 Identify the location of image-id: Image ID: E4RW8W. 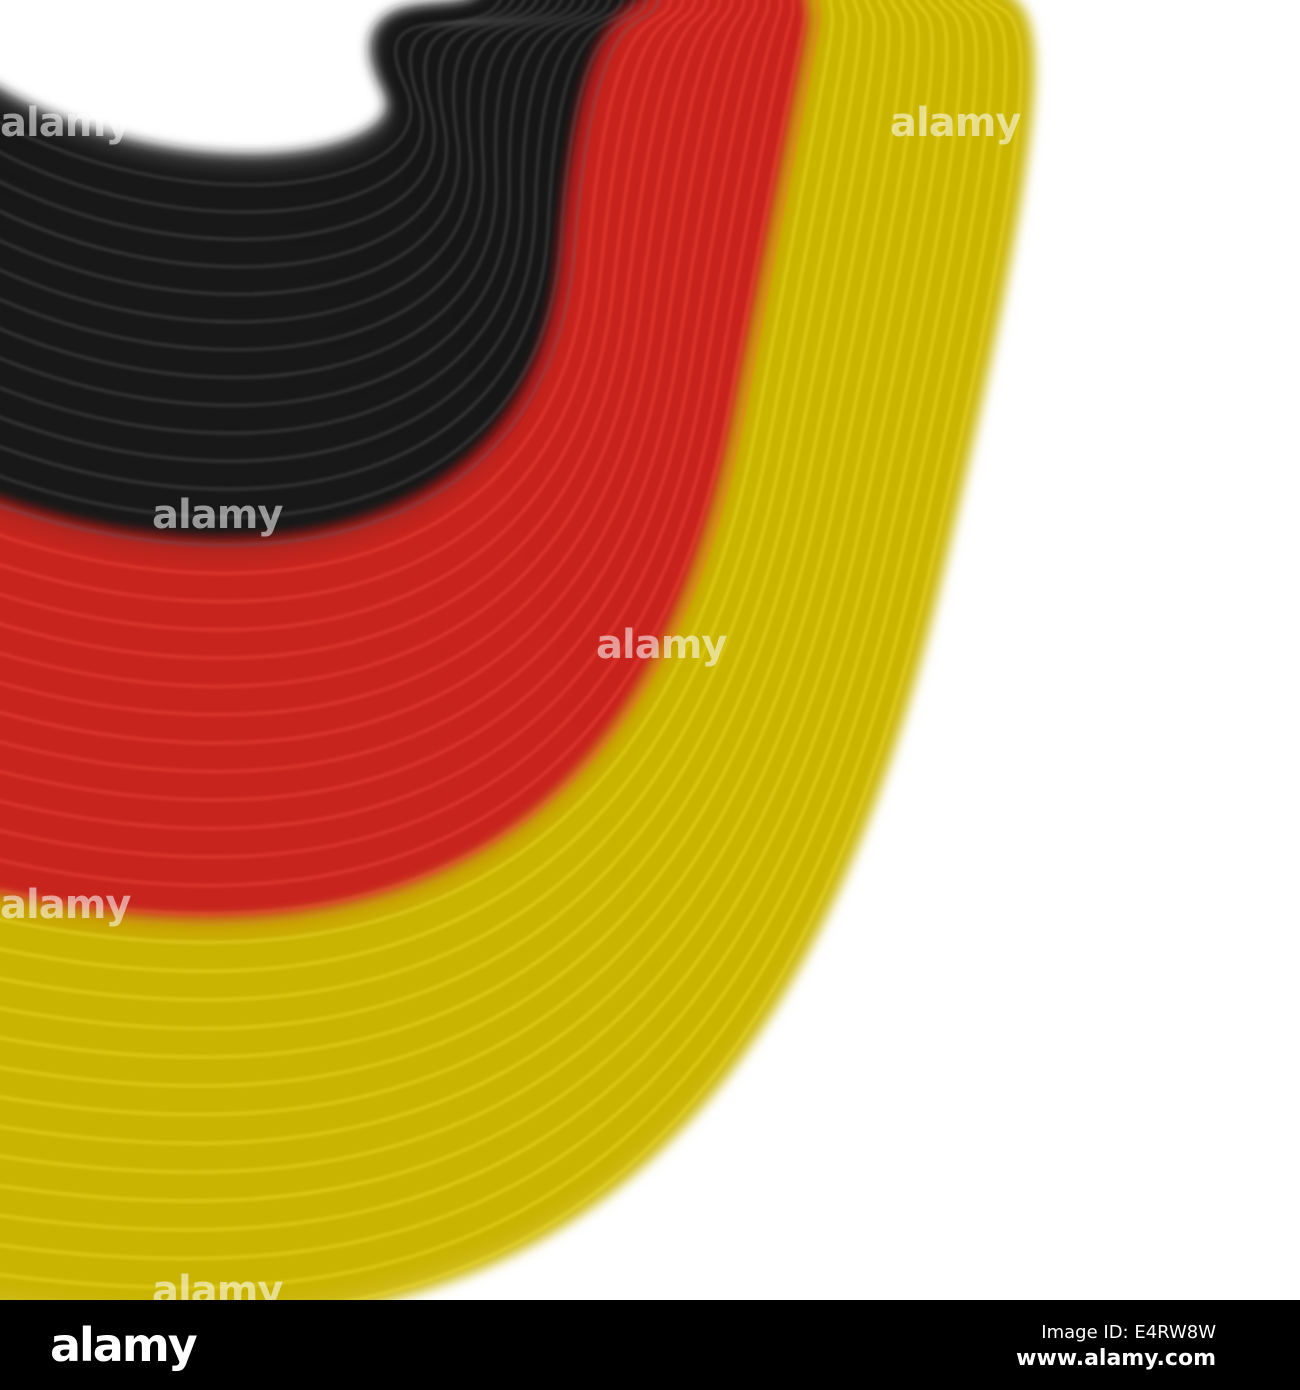
(1128, 1332).